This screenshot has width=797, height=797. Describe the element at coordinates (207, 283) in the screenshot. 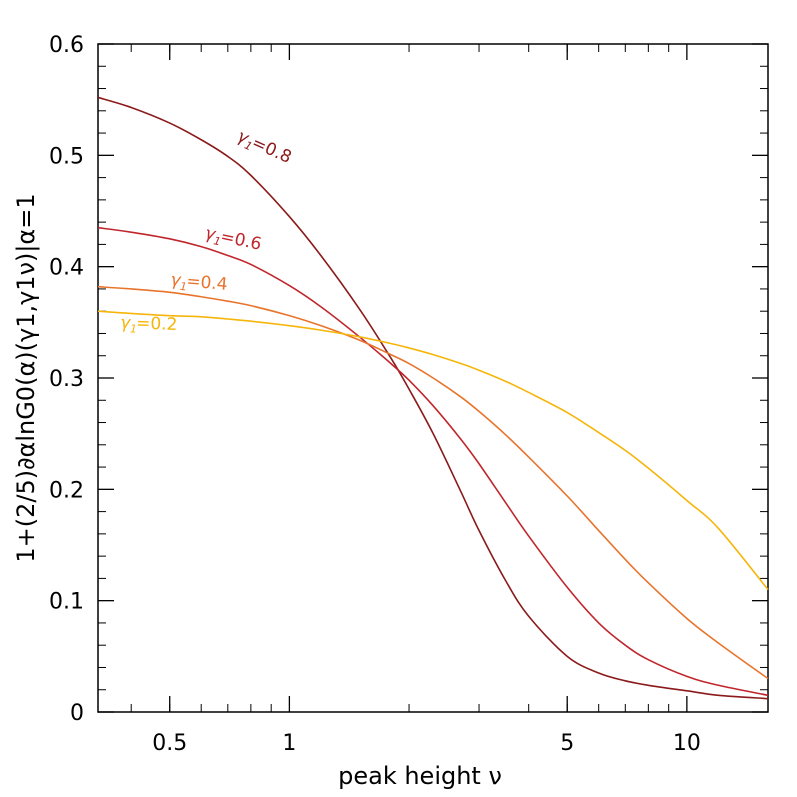

I see `curve-label-0.4-value: =0.4` at that location.